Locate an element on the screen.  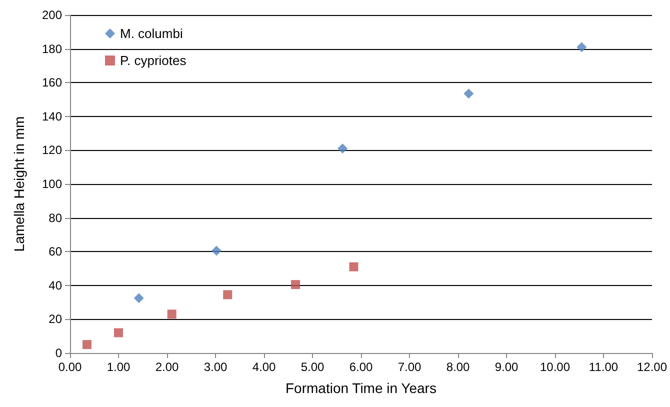
y-tick-label: 120 is located at coordinates (52, 150).